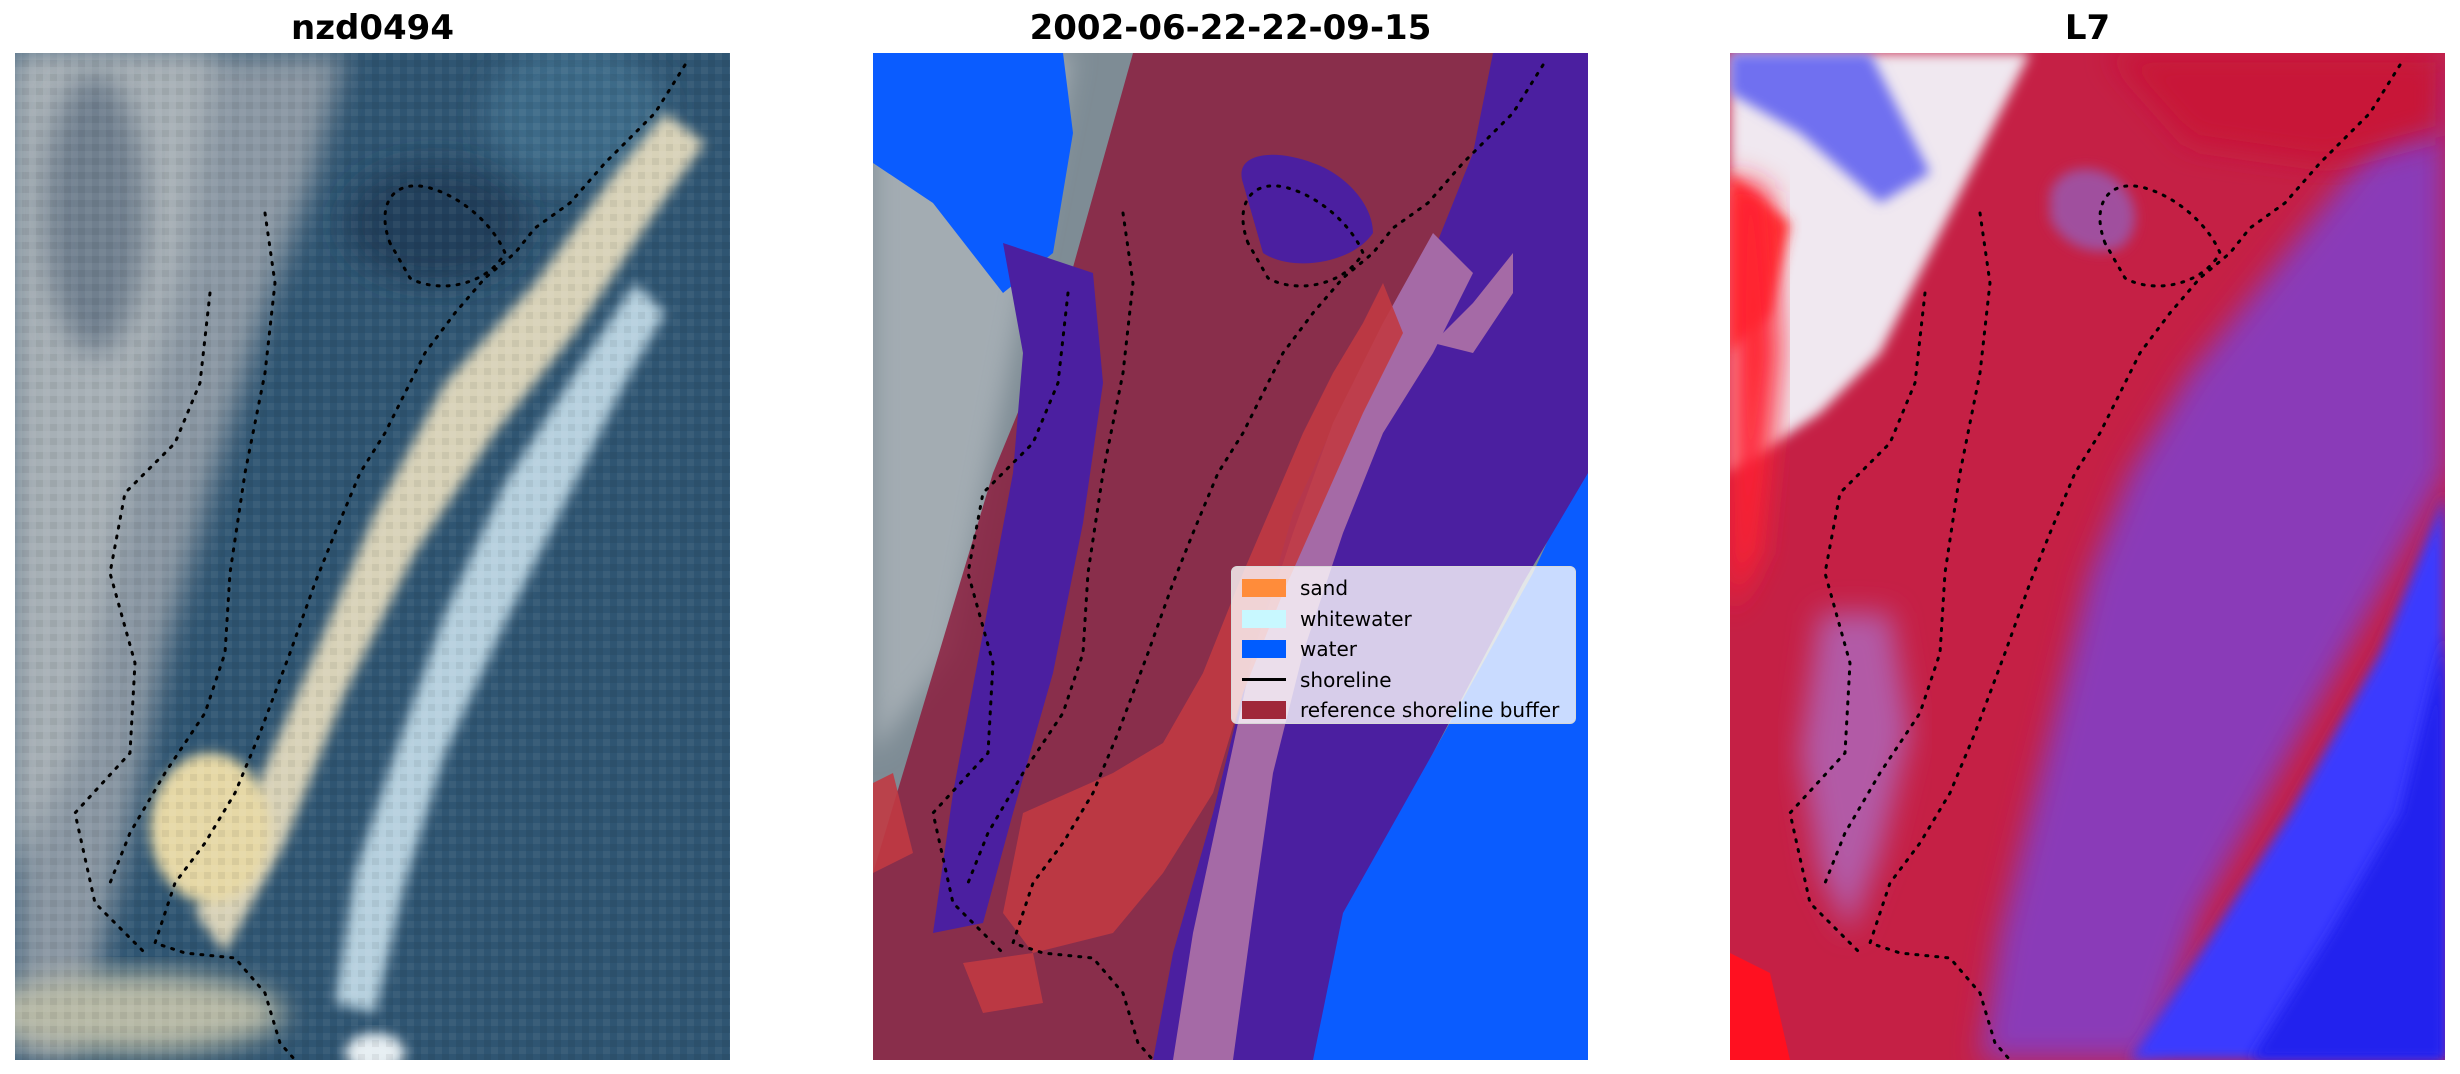  I want to click on legend-label-sand: sand, so click(1324, 588).